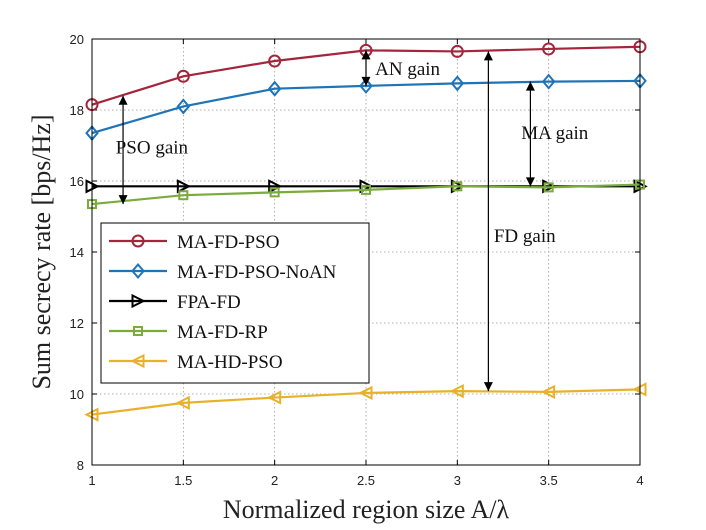  Describe the element at coordinates (457, 480) in the screenshot. I see `x-tick-label: 3` at that location.